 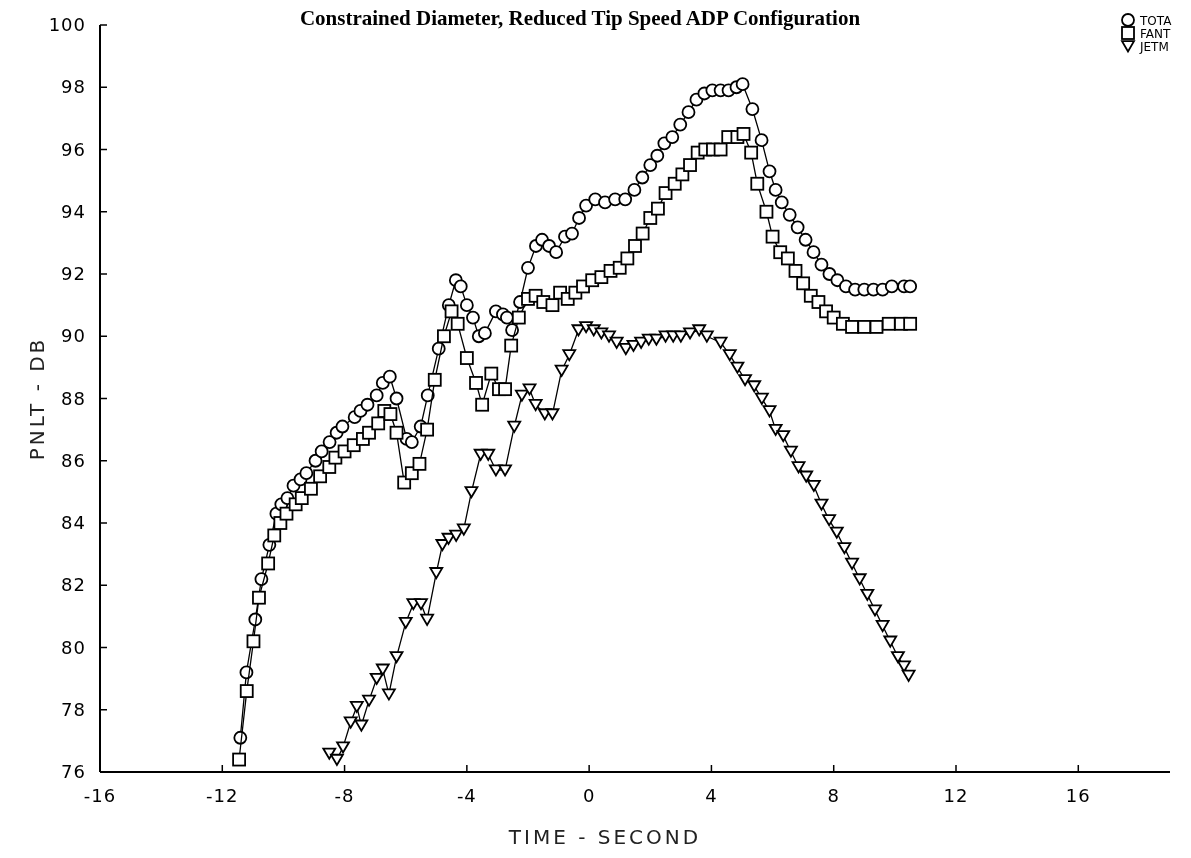 I want to click on y-tick-label: 92, so click(x=73, y=273).